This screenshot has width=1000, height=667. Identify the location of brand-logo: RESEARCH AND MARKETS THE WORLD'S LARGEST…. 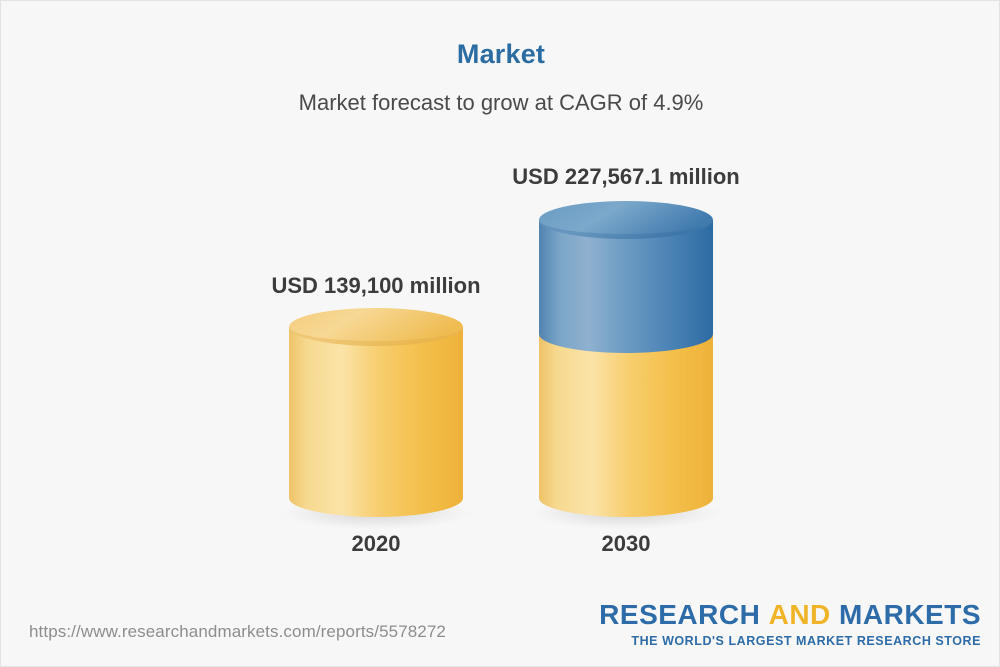
(790, 625).